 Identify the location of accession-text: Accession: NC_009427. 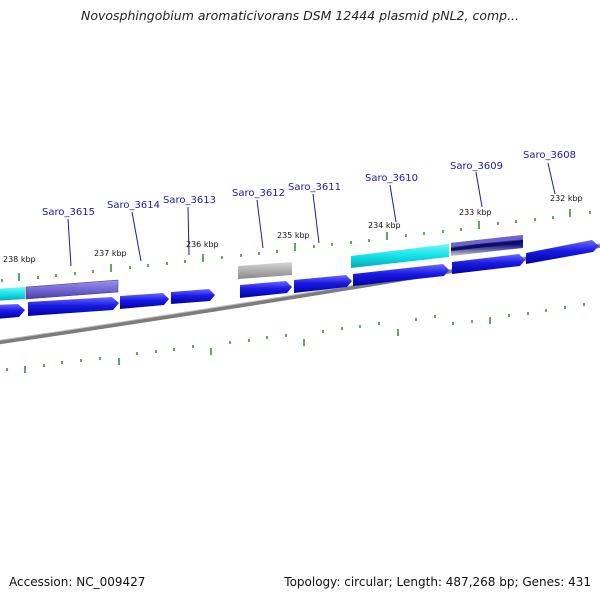
(77, 582).